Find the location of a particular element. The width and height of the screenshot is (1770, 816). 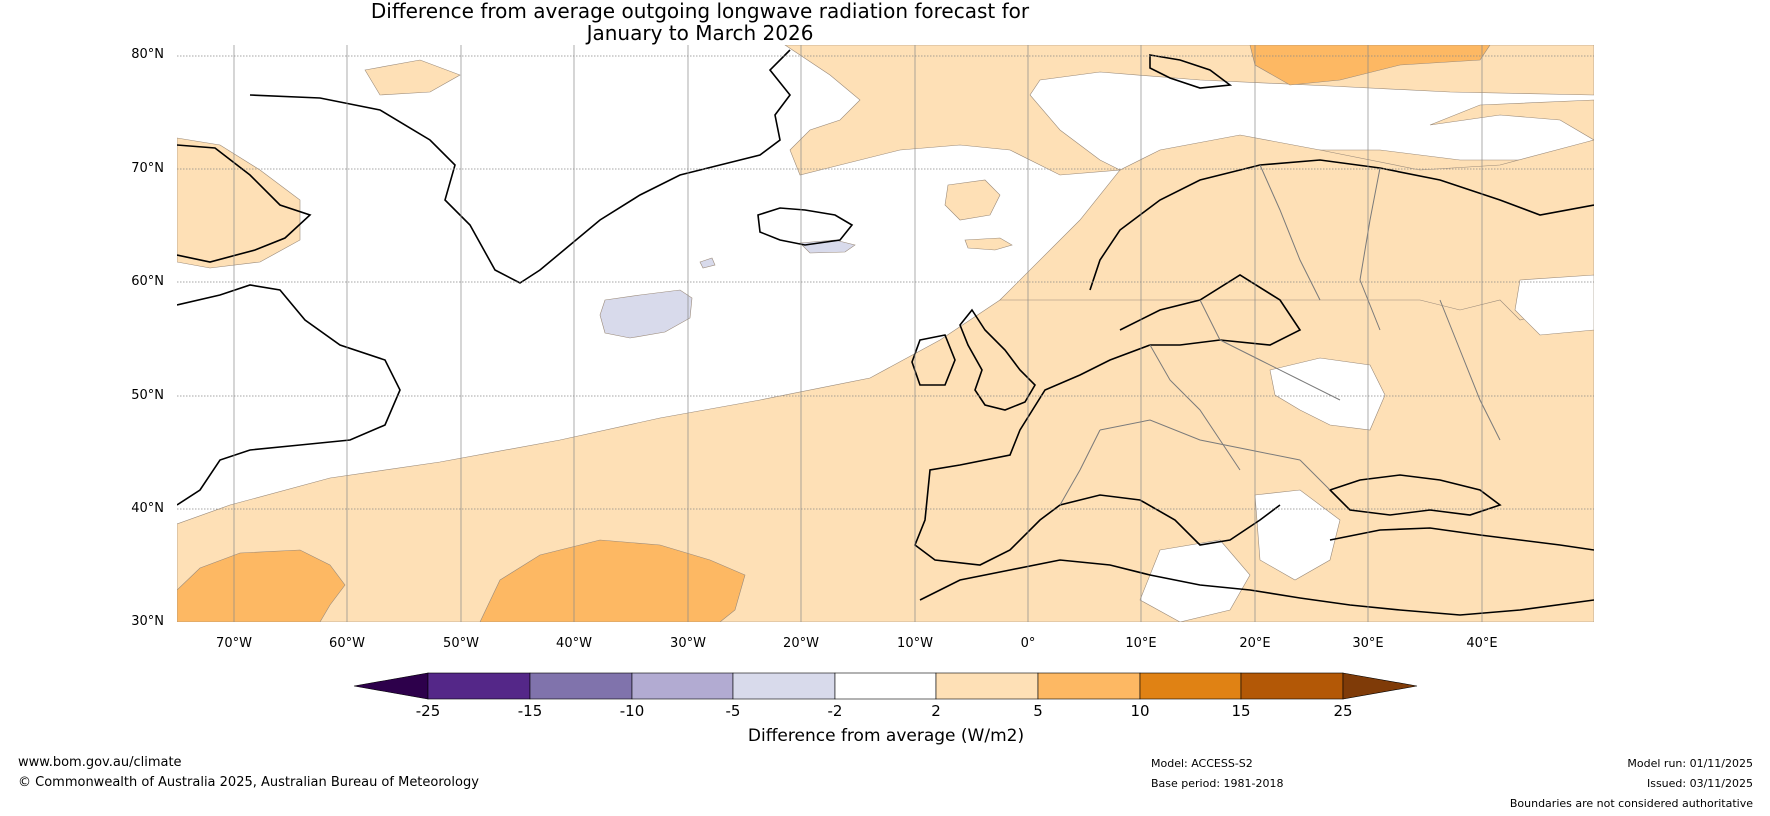

lon-label-40e: 40°E is located at coordinates (1482, 643).